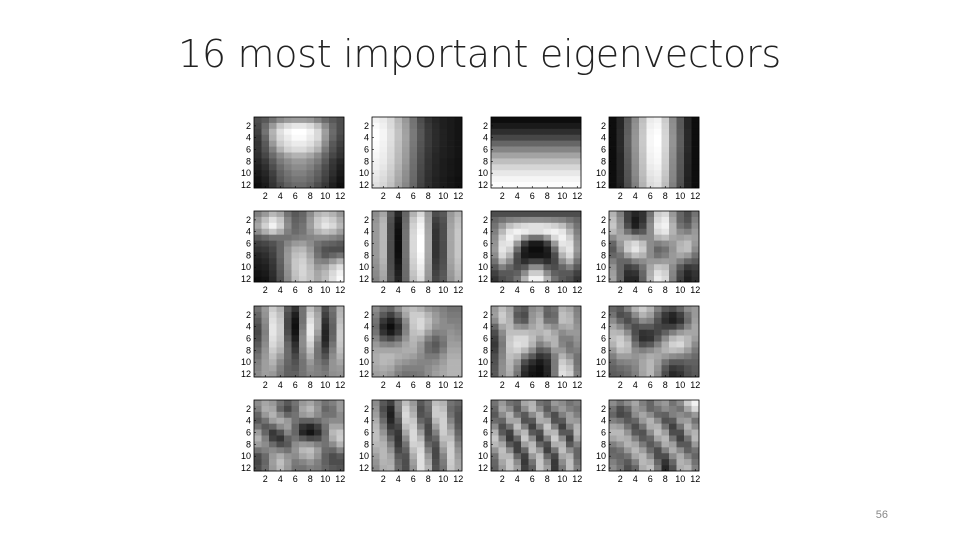  Describe the element at coordinates (383, 196) in the screenshot. I see `x-tick-label: 2` at that location.